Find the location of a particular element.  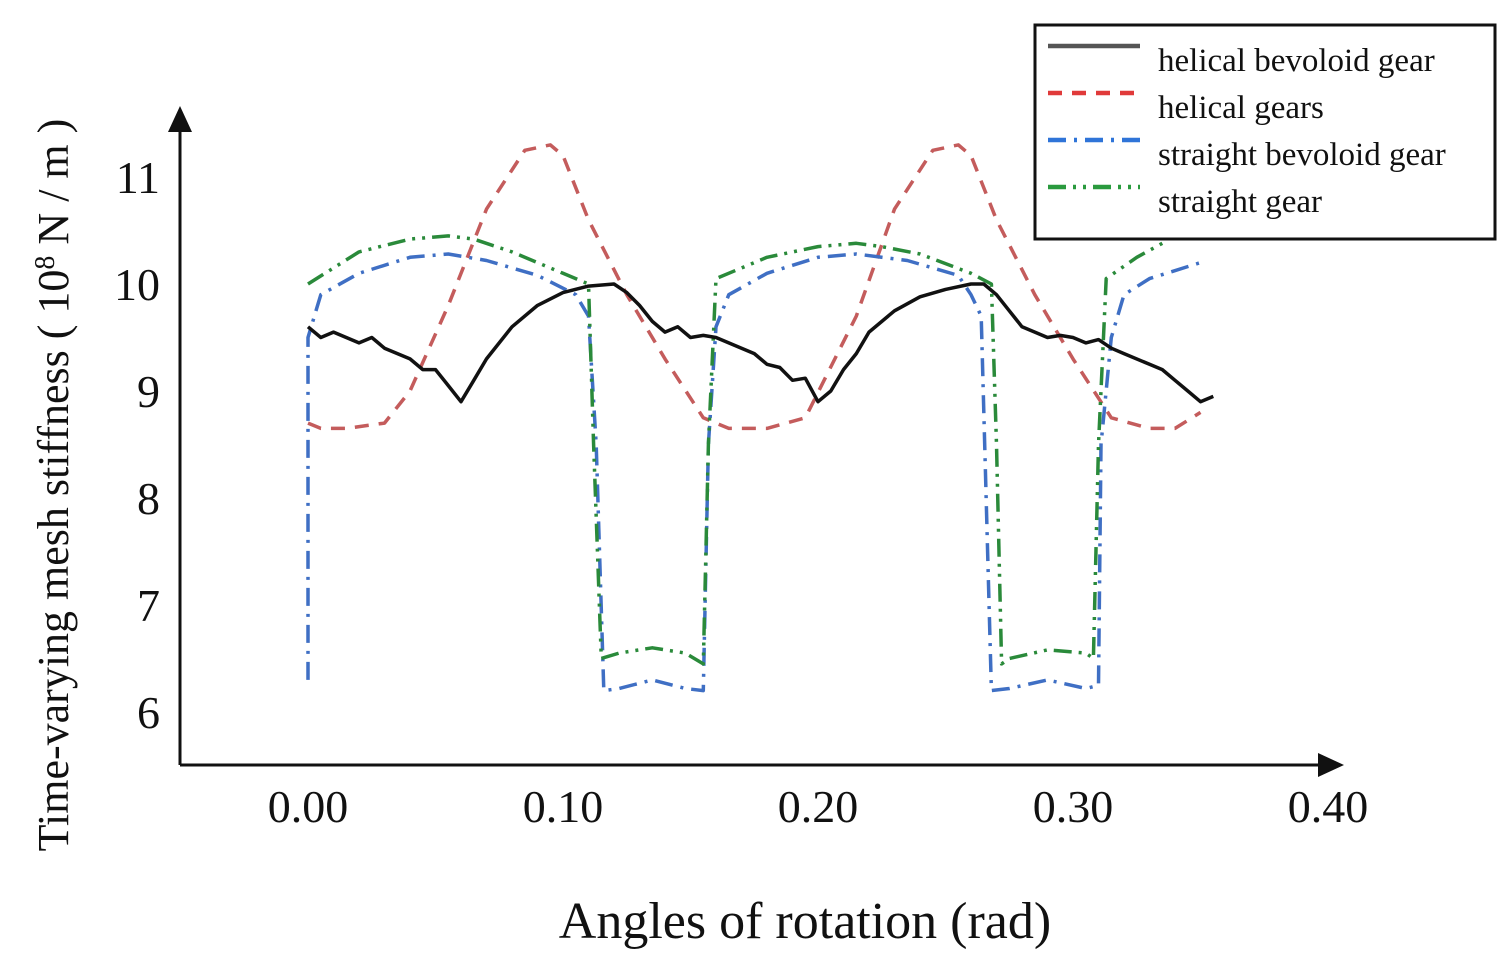

y-axis-label-main: Time-varying mesh stiffness ( 10 is located at coordinates (53, 561).